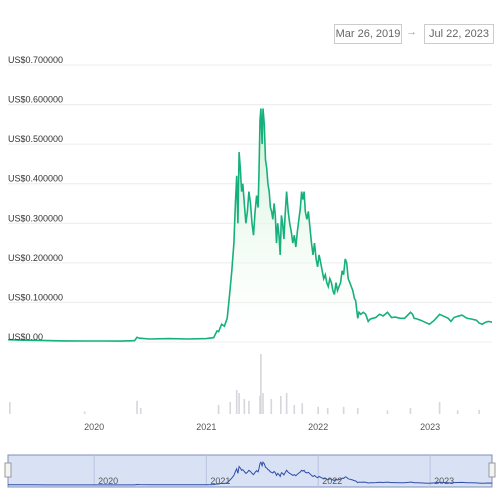 The width and height of the screenshot is (500, 500). Describe the element at coordinates (430, 427) in the screenshot. I see `x-tick-label: 2023` at that location.